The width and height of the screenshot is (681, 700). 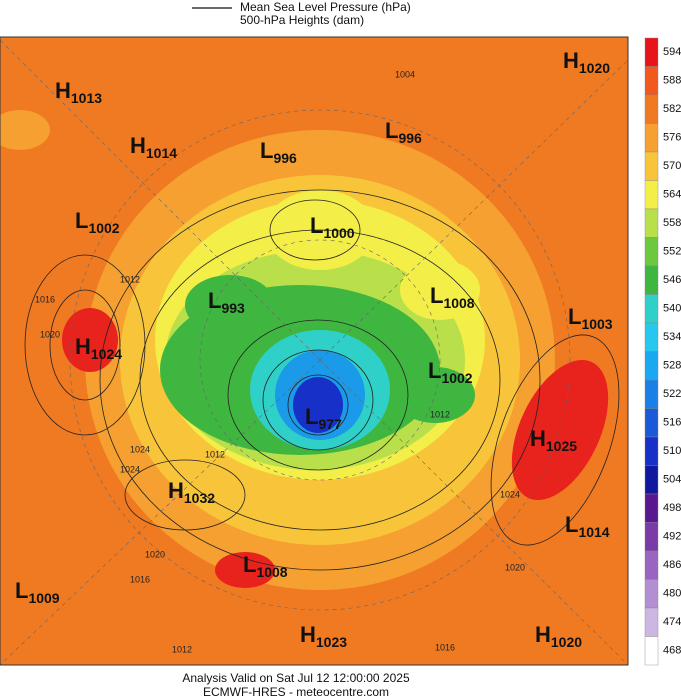 What do you see at coordinates (78, 92) in the screenshot?
I see `pressure-center: H1013` at bounding box center [78, 92].